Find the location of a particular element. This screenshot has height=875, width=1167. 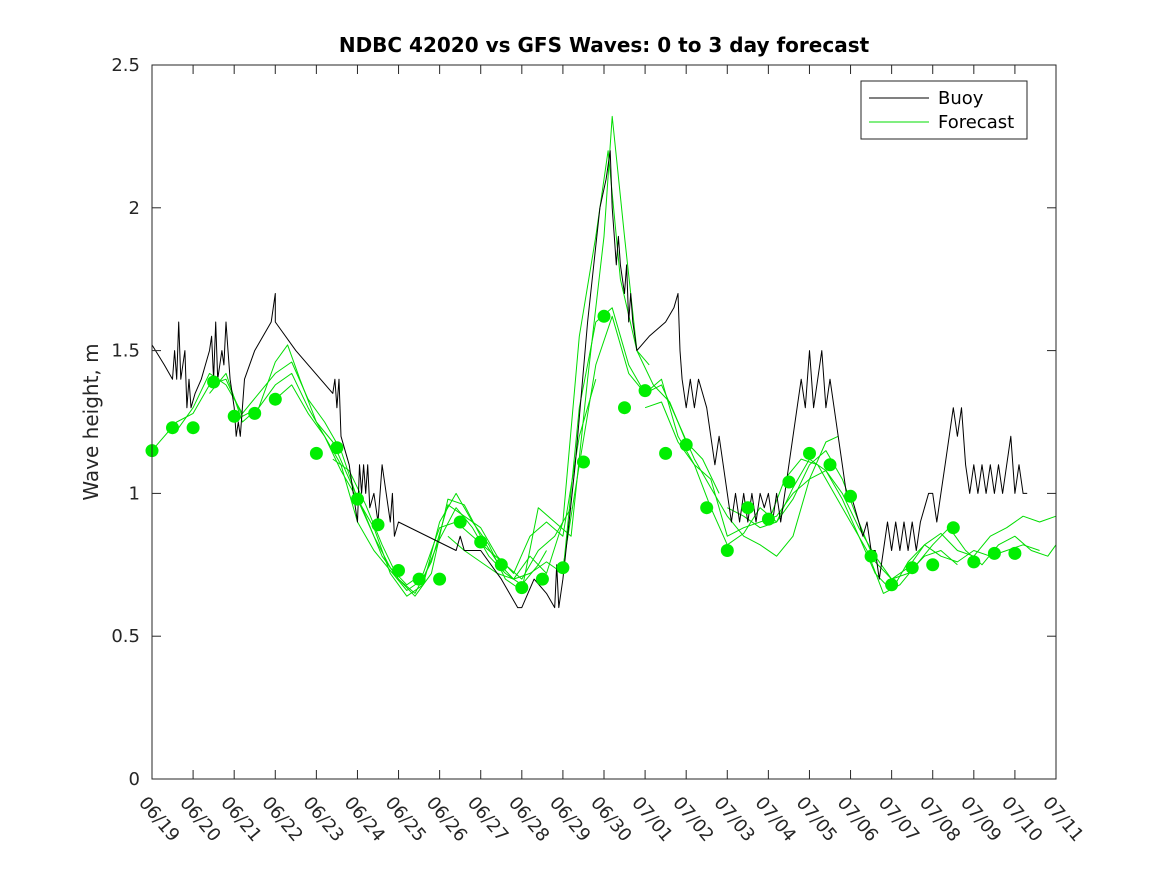

y-tick-label: 1 is located at coordinates (134, 493).